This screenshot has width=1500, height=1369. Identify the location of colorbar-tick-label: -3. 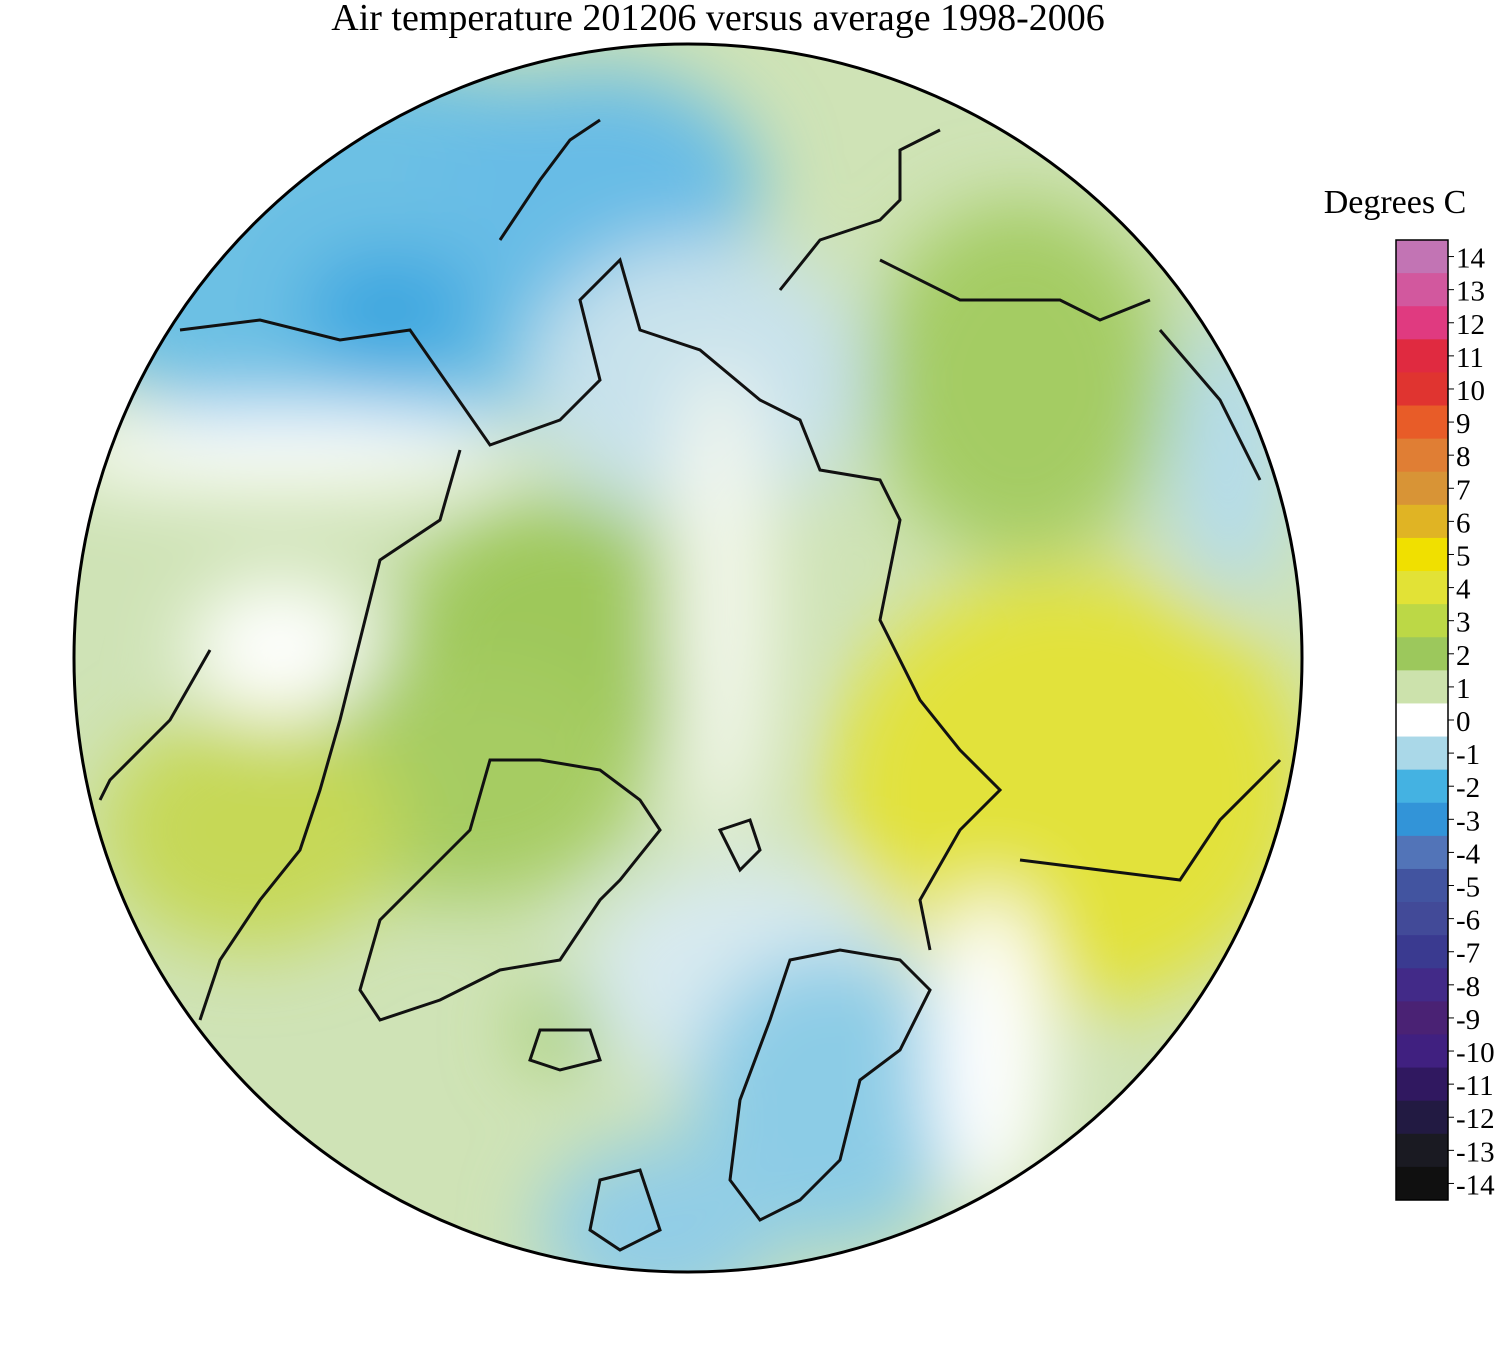
(1468, 821).